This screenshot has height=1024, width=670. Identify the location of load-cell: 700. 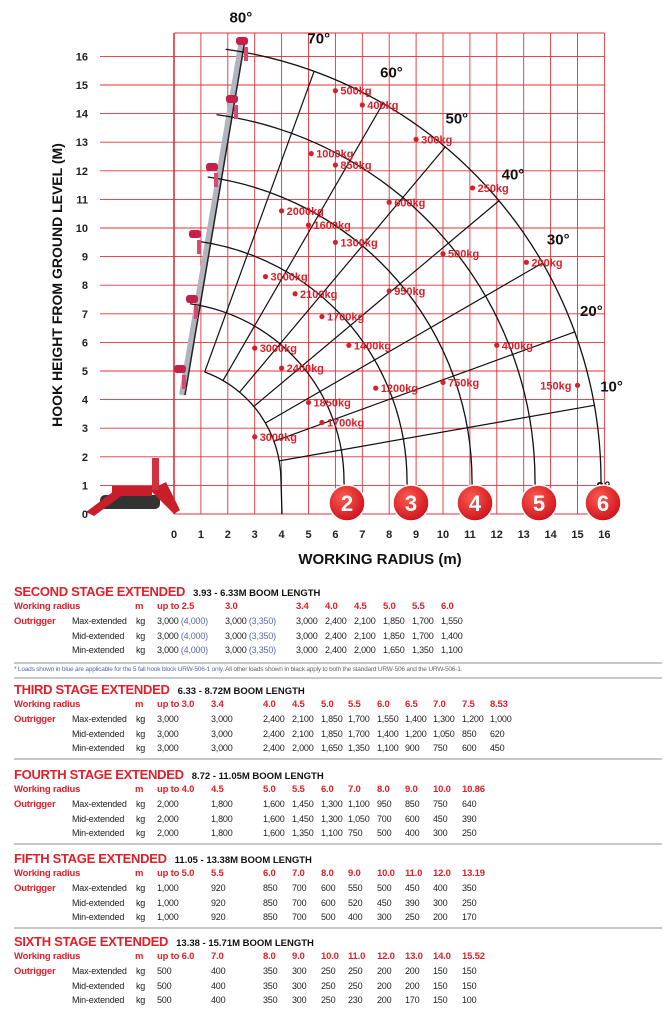
(299, 902).